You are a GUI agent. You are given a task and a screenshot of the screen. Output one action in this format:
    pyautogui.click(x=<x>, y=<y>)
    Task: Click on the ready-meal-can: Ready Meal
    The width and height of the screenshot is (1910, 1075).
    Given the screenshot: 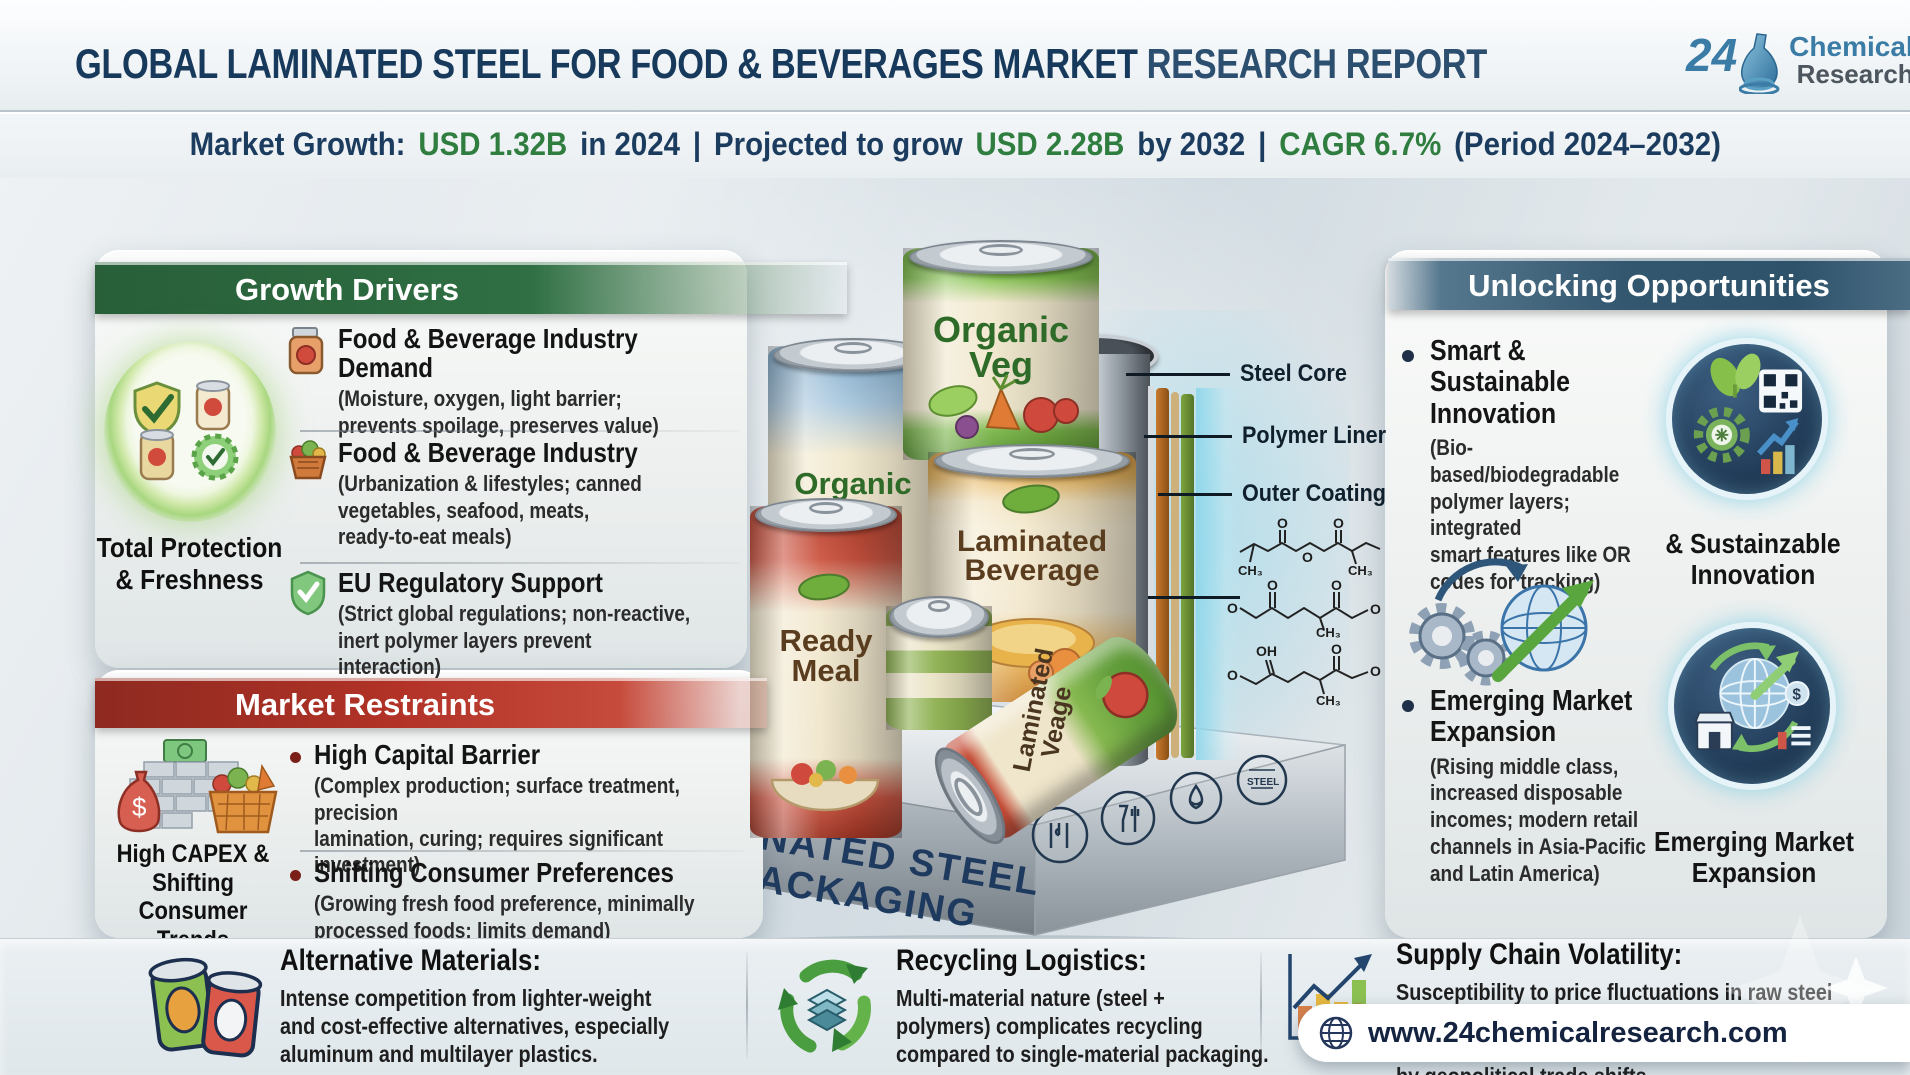 What is the action you would take?
    pyautogui.click(x=826, y=668)
    